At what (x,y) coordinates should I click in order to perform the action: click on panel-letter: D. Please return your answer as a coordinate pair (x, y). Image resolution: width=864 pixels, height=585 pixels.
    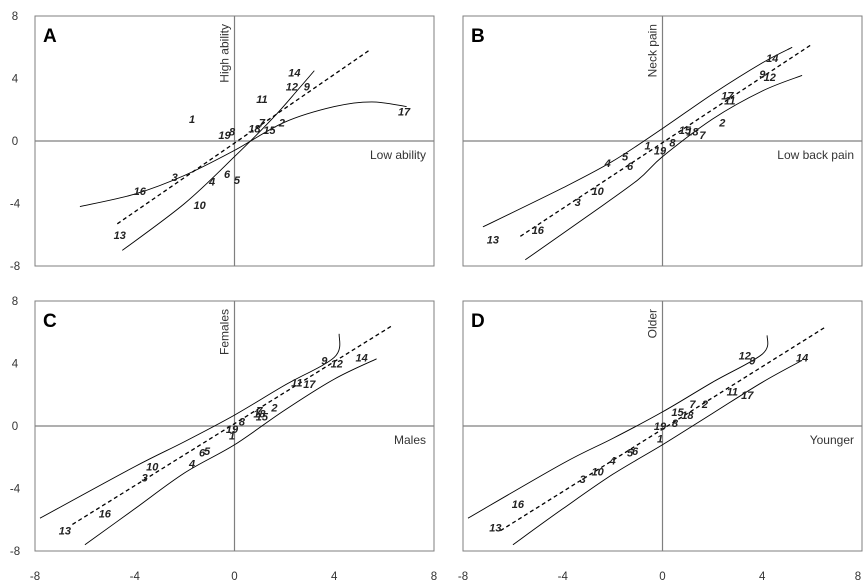
    Looking at the image, I should click on (478, 321).